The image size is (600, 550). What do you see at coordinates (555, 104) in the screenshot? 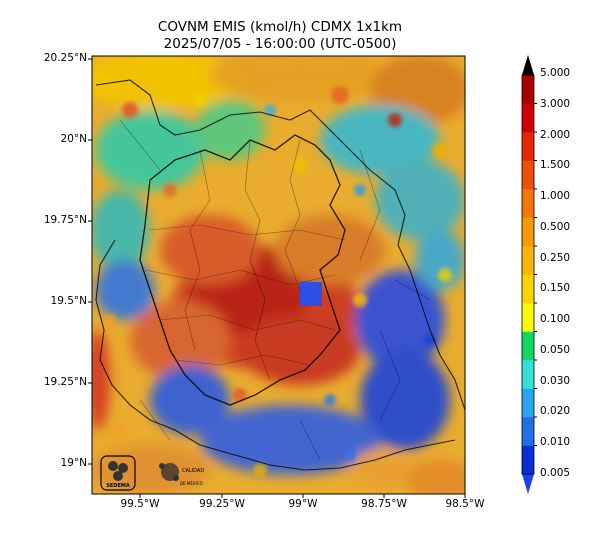
I see `colorbar-label: 3.000` at bounding box center [555, 104].